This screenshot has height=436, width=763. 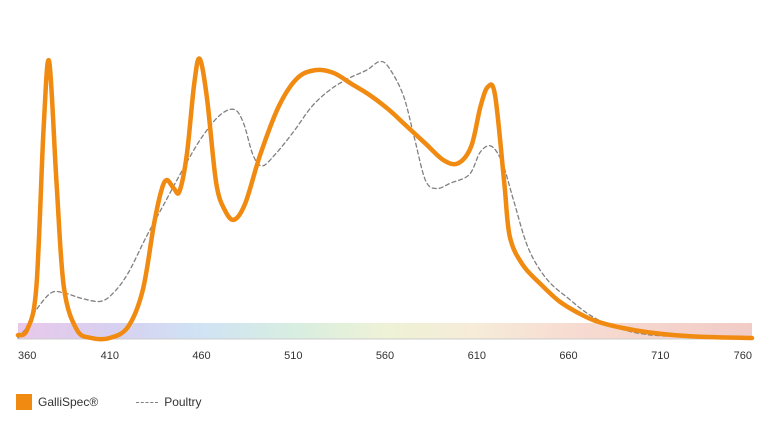 What do you see at coordinates (743, 356) in the screenshot?
I see `x-tick-label: 760` at bounding box center [743, 356].